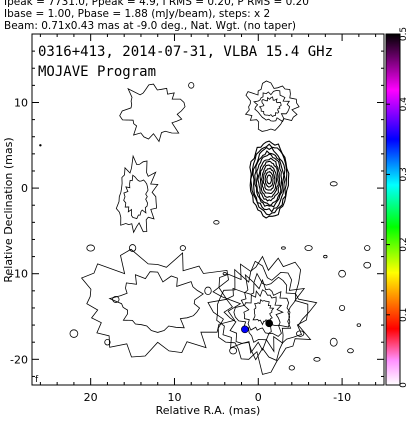  What do you see at coordinates (19, 359) in the screenshot?
I see `y-tick-label: -20` at bounding box center [19, 359].